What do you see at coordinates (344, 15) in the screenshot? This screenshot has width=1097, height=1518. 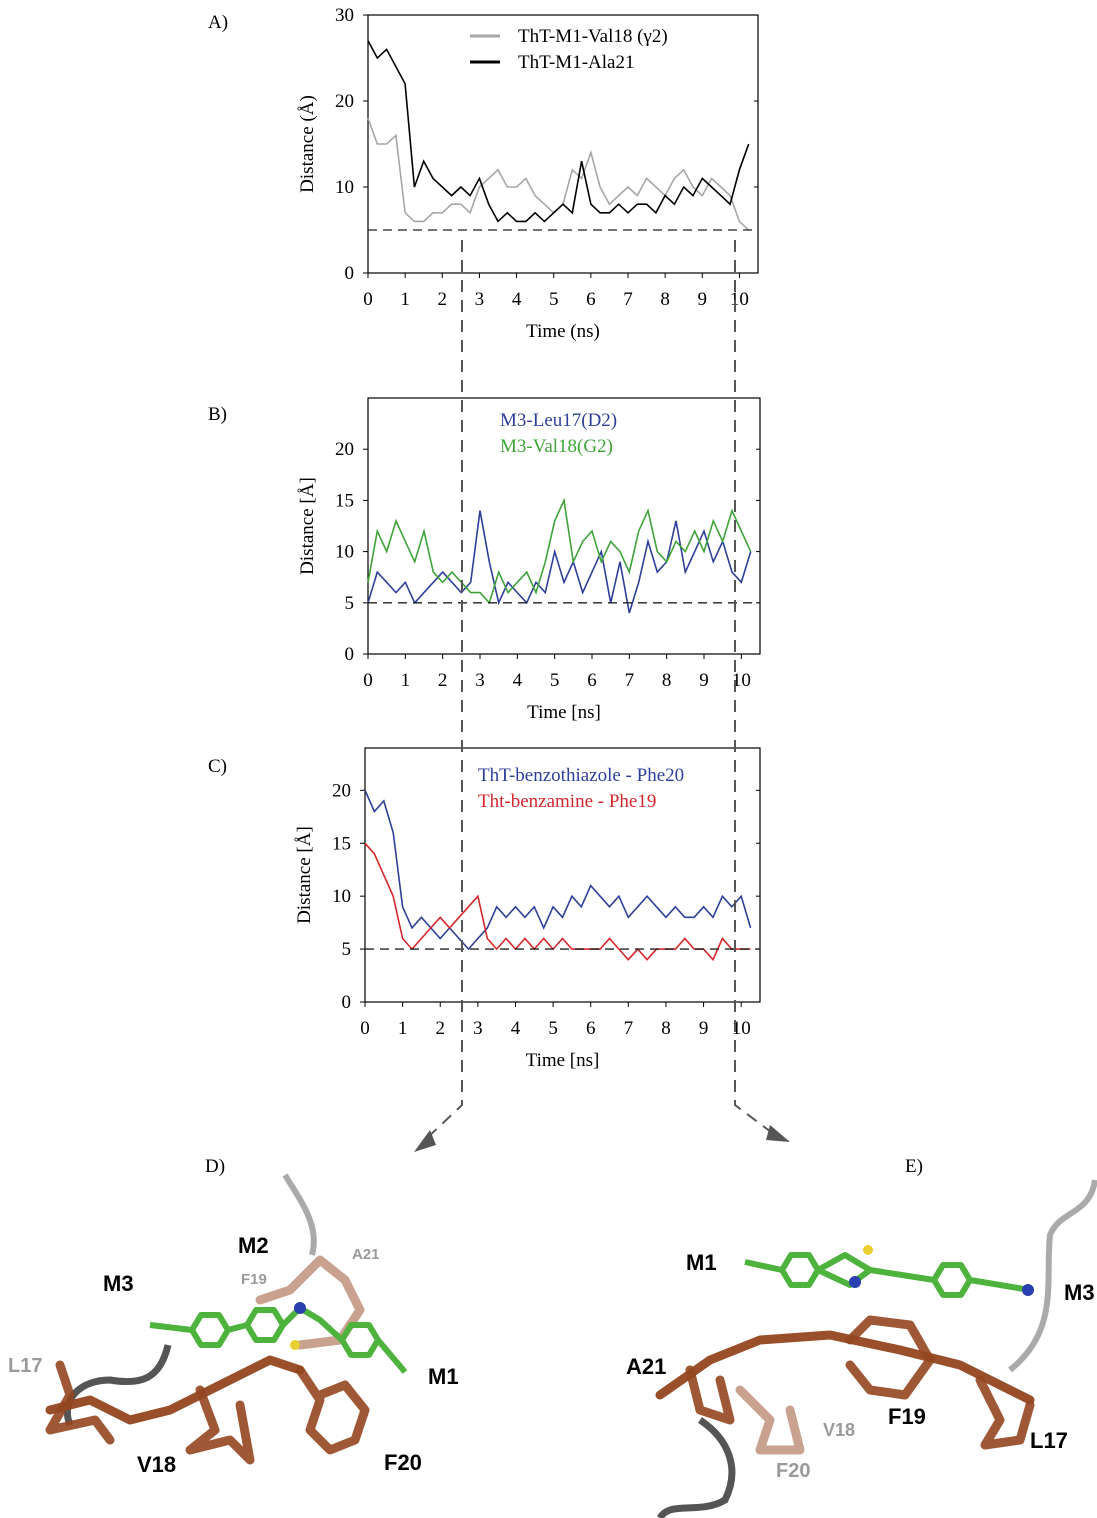 I see `y-tick-label: 30` at bounding box center [344, 15].